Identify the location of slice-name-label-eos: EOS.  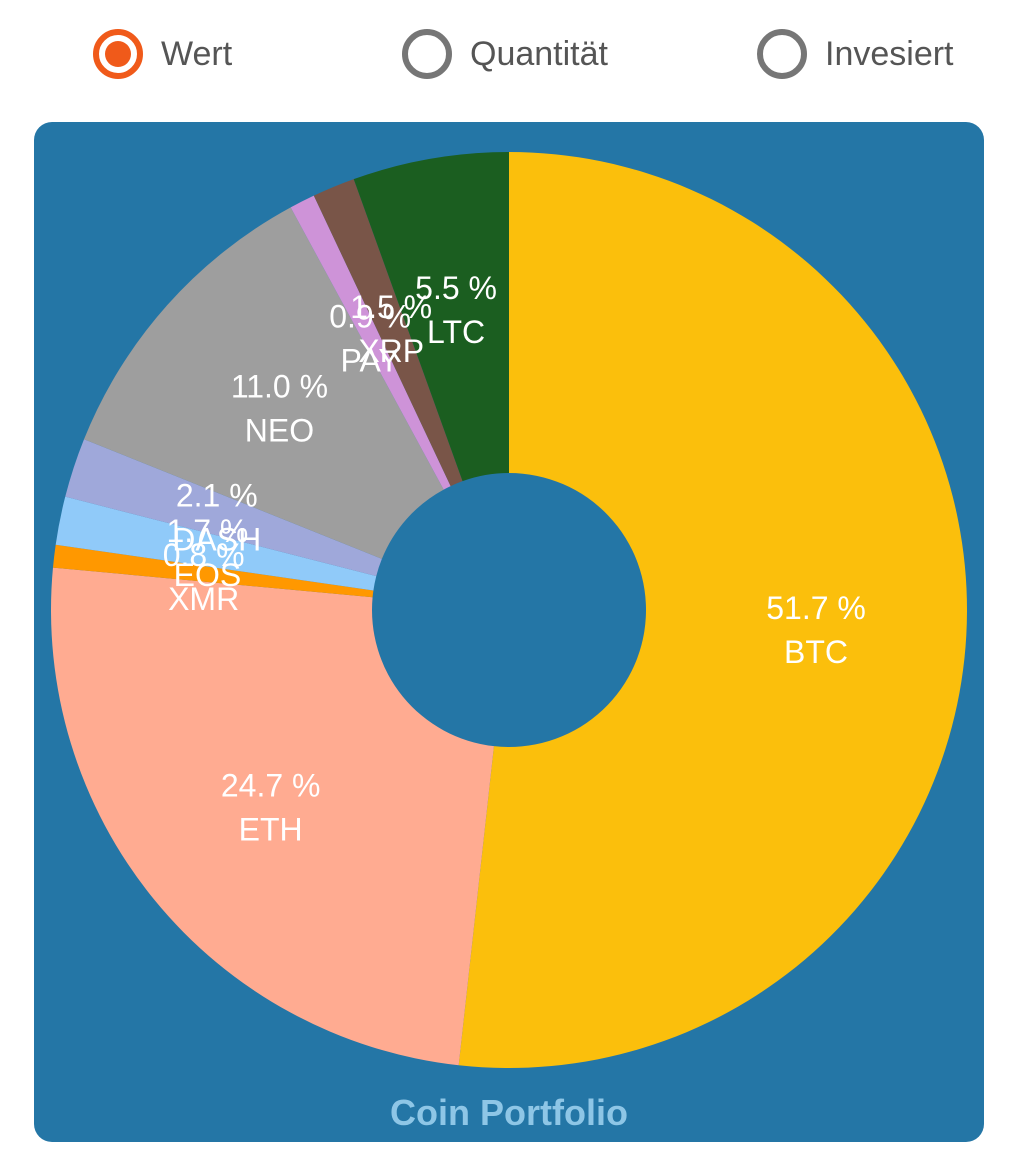
(208, 575).